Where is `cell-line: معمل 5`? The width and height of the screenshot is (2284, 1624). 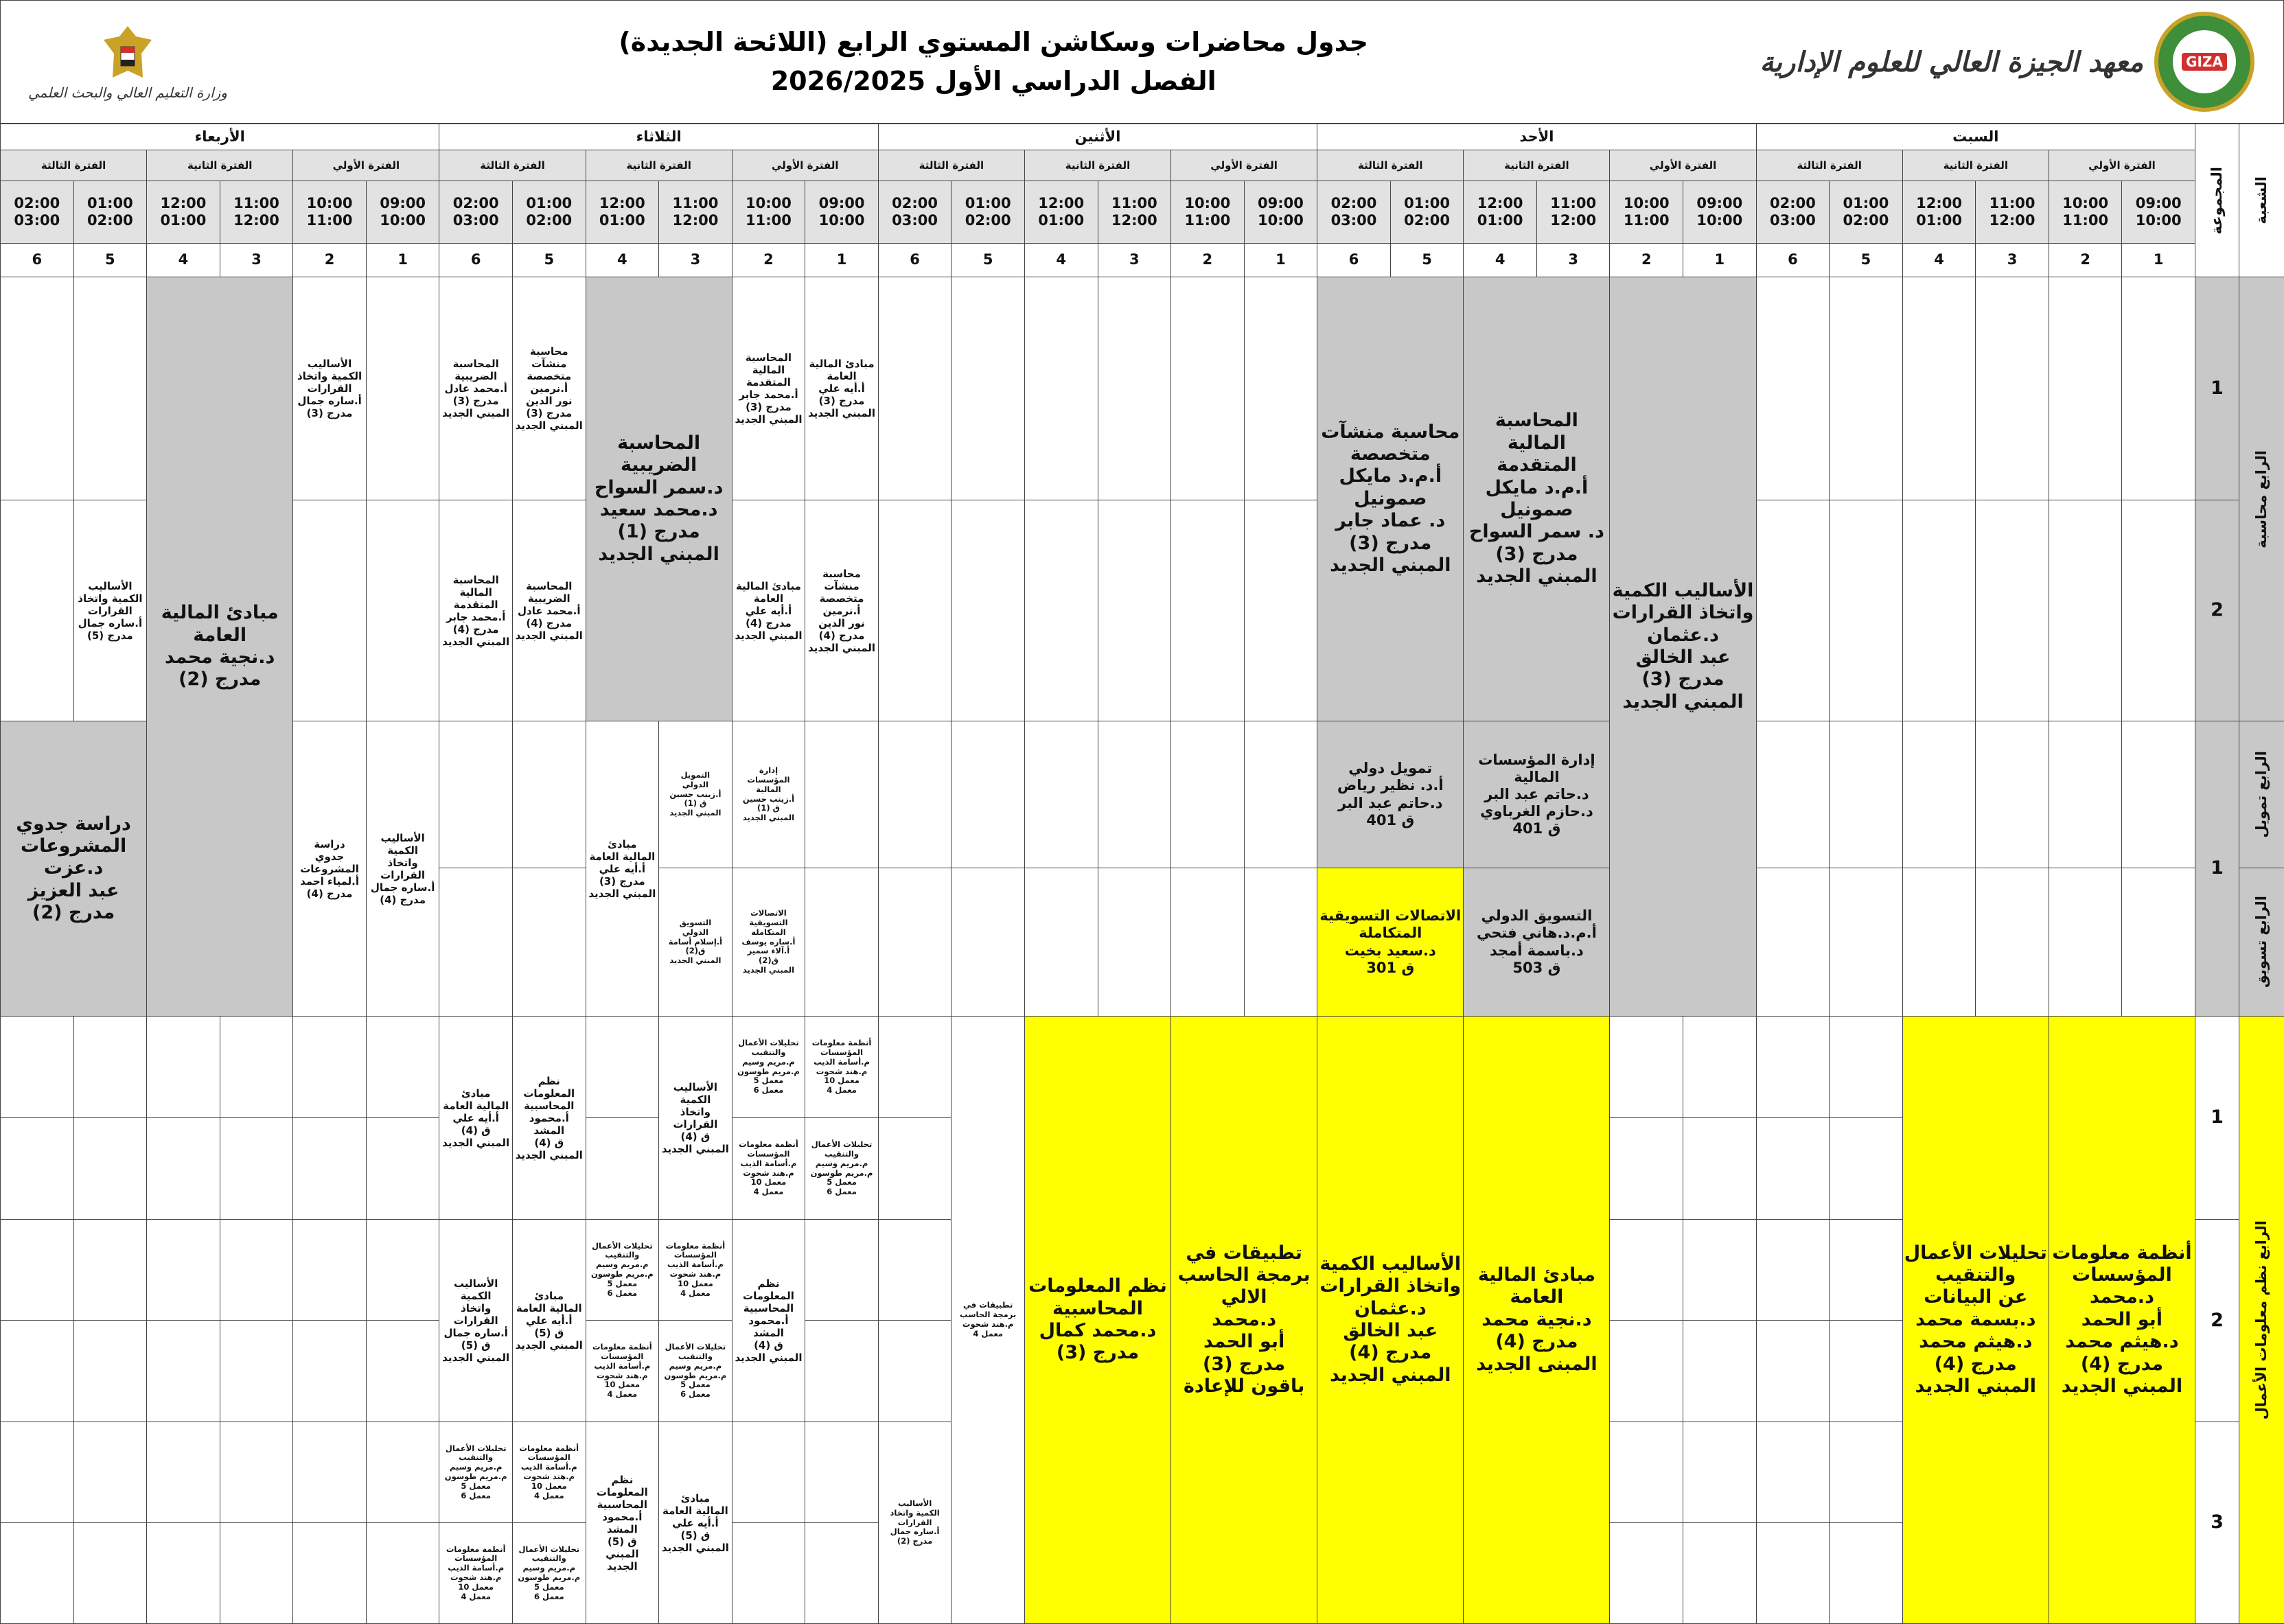 cell-line: معمل 5 is located at coordinates (768, 1081).